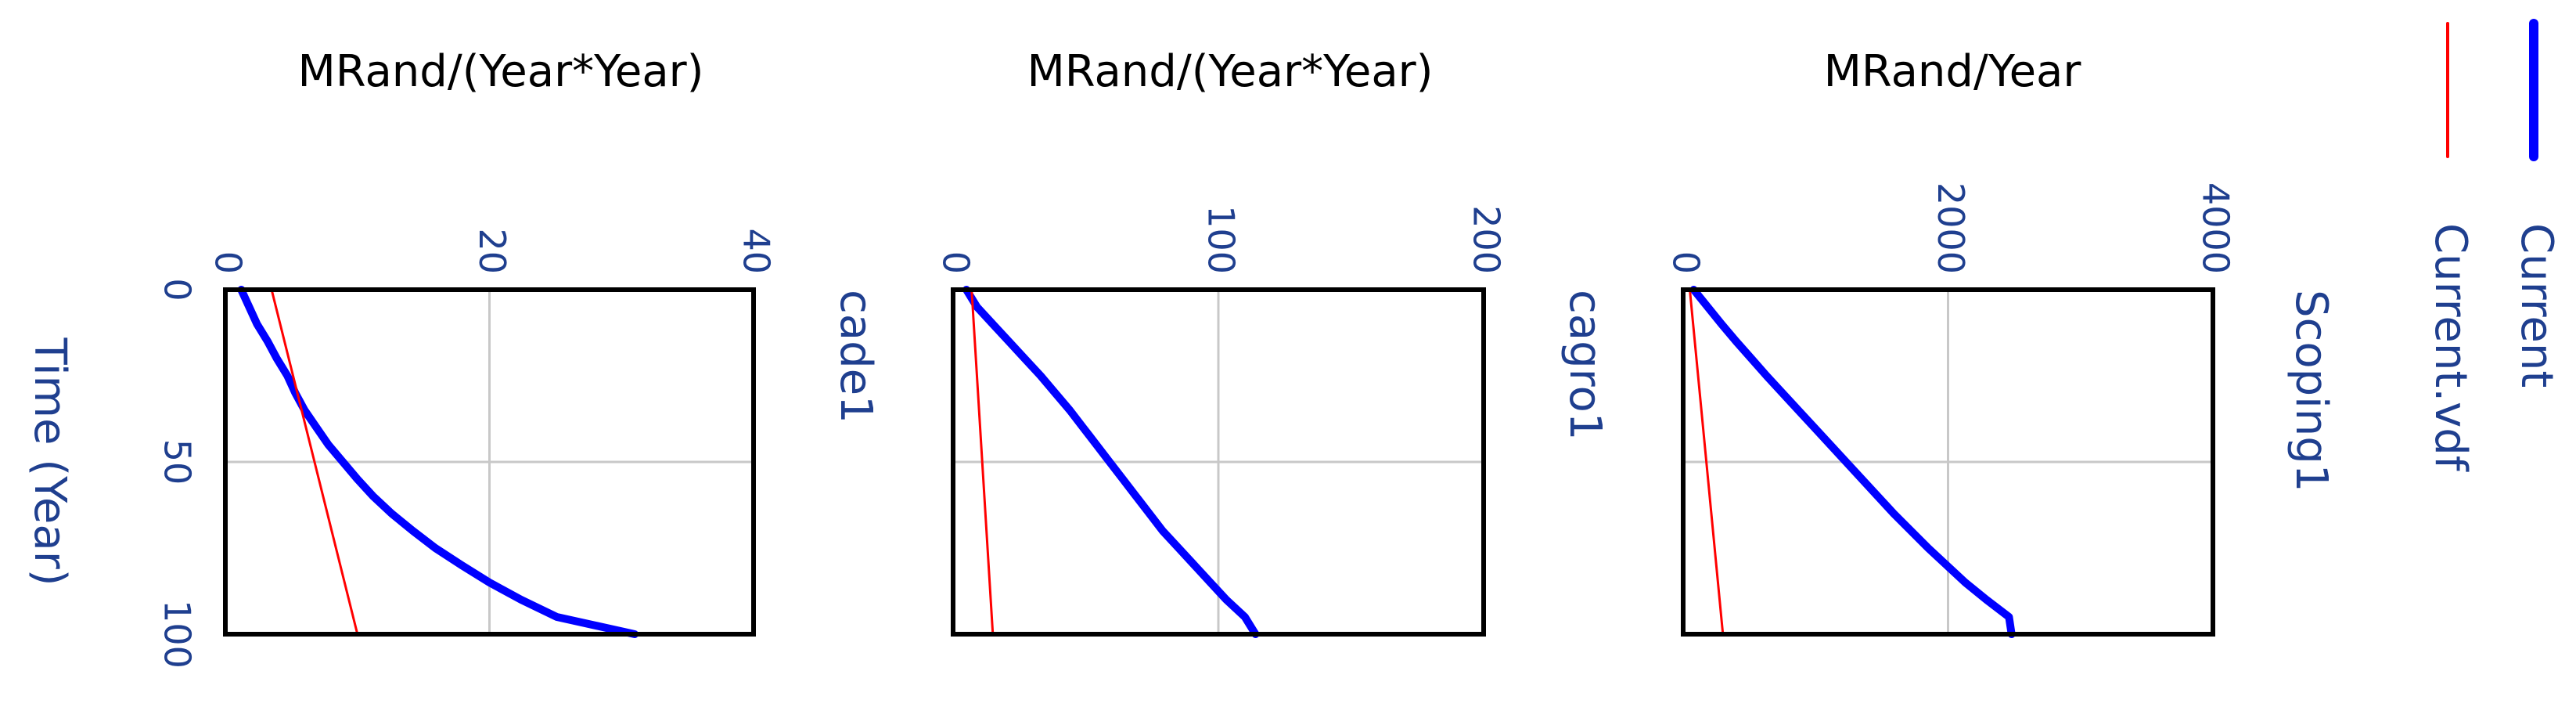  I want to click on value-tick-label: 20, so click(492, 251).